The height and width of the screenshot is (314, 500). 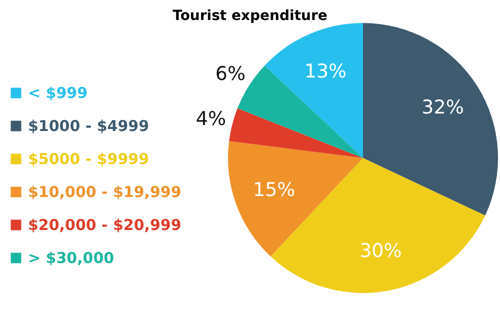 I want to click on data-label: 4%, so click(x=211, y=119).